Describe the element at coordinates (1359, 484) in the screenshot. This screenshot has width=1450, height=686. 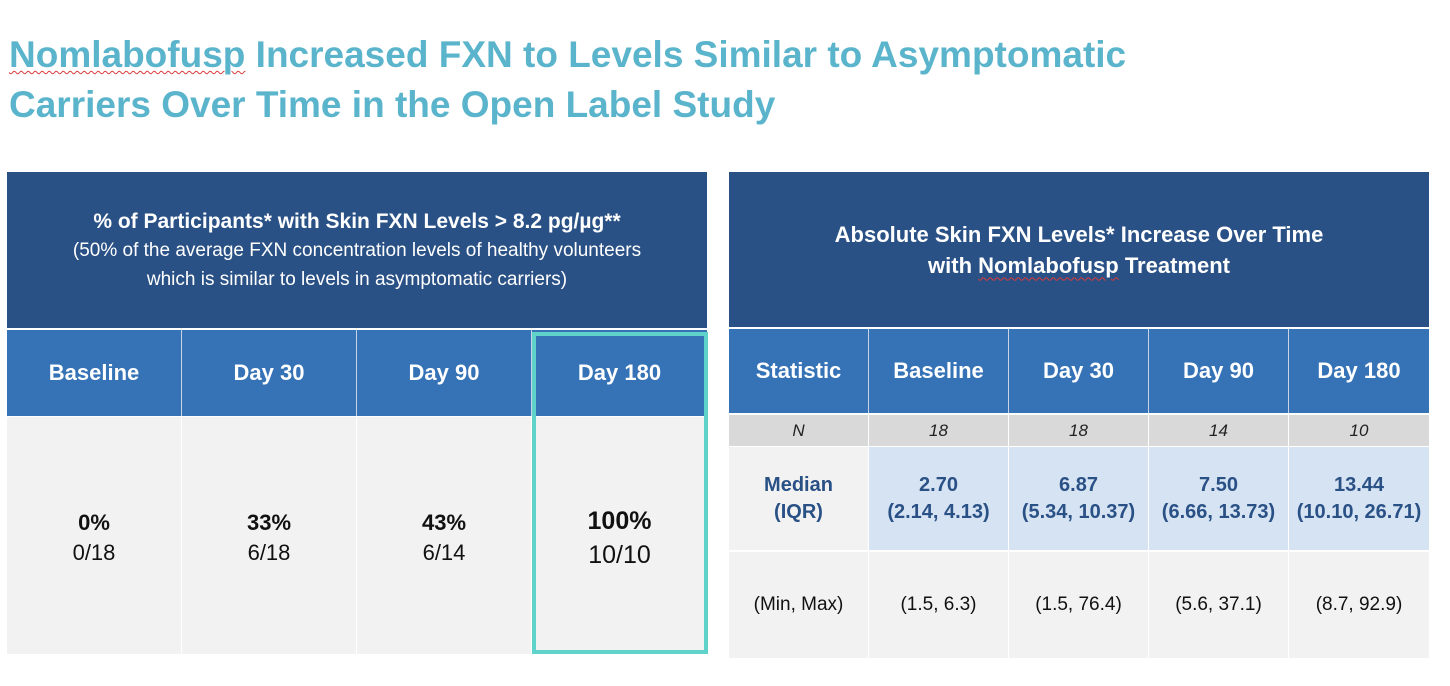
I see `median-value: 13.44` at that location.